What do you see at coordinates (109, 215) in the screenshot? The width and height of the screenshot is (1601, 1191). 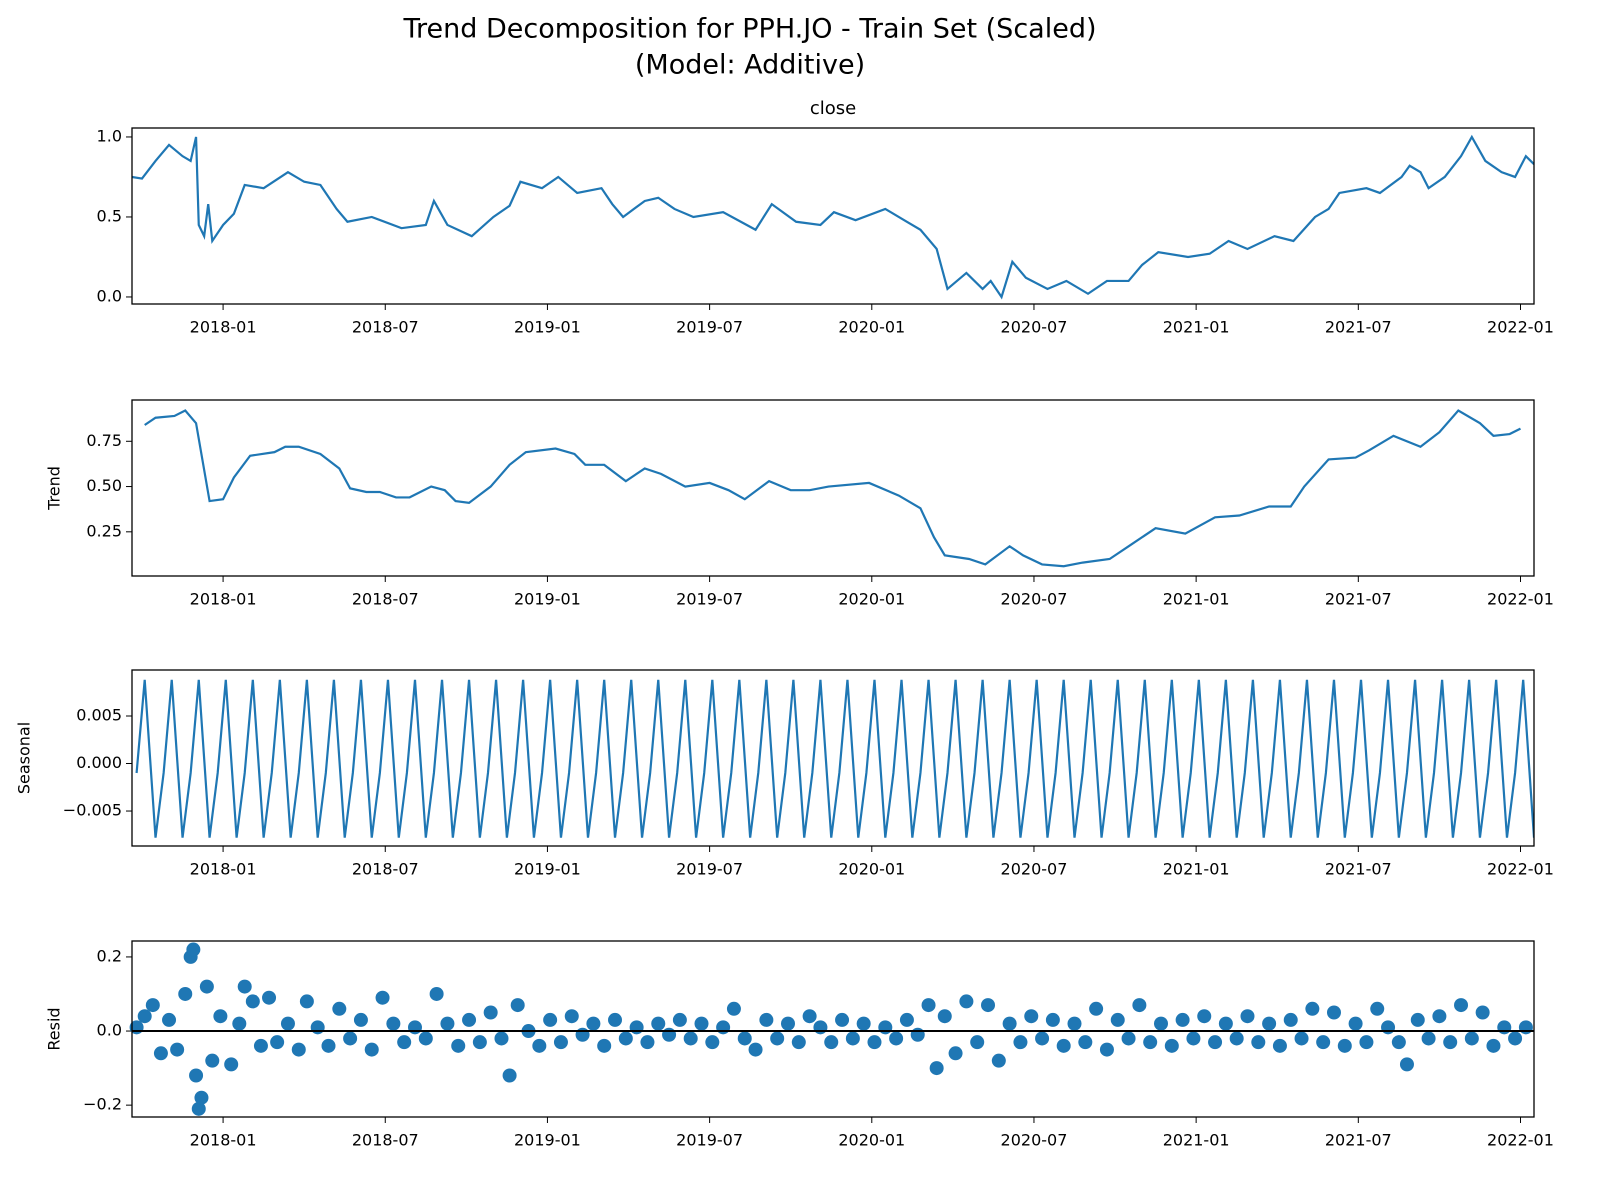 I see `y-tick-label: 0.5` at bounding box center [109, 215].